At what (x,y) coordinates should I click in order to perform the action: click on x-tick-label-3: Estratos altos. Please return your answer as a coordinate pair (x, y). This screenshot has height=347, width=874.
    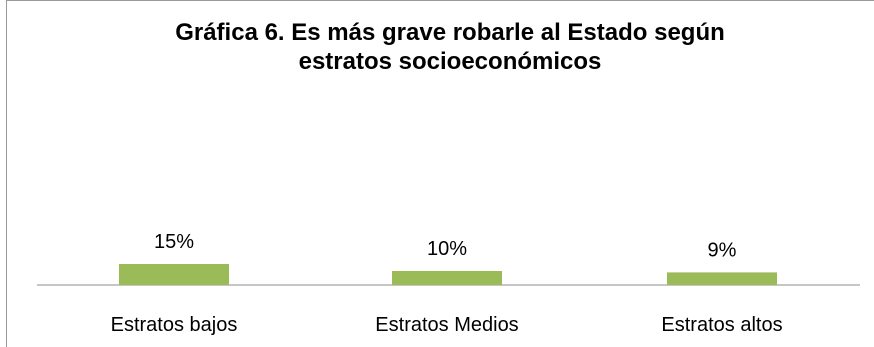
    Looking at the image, I should click on (721, 325).